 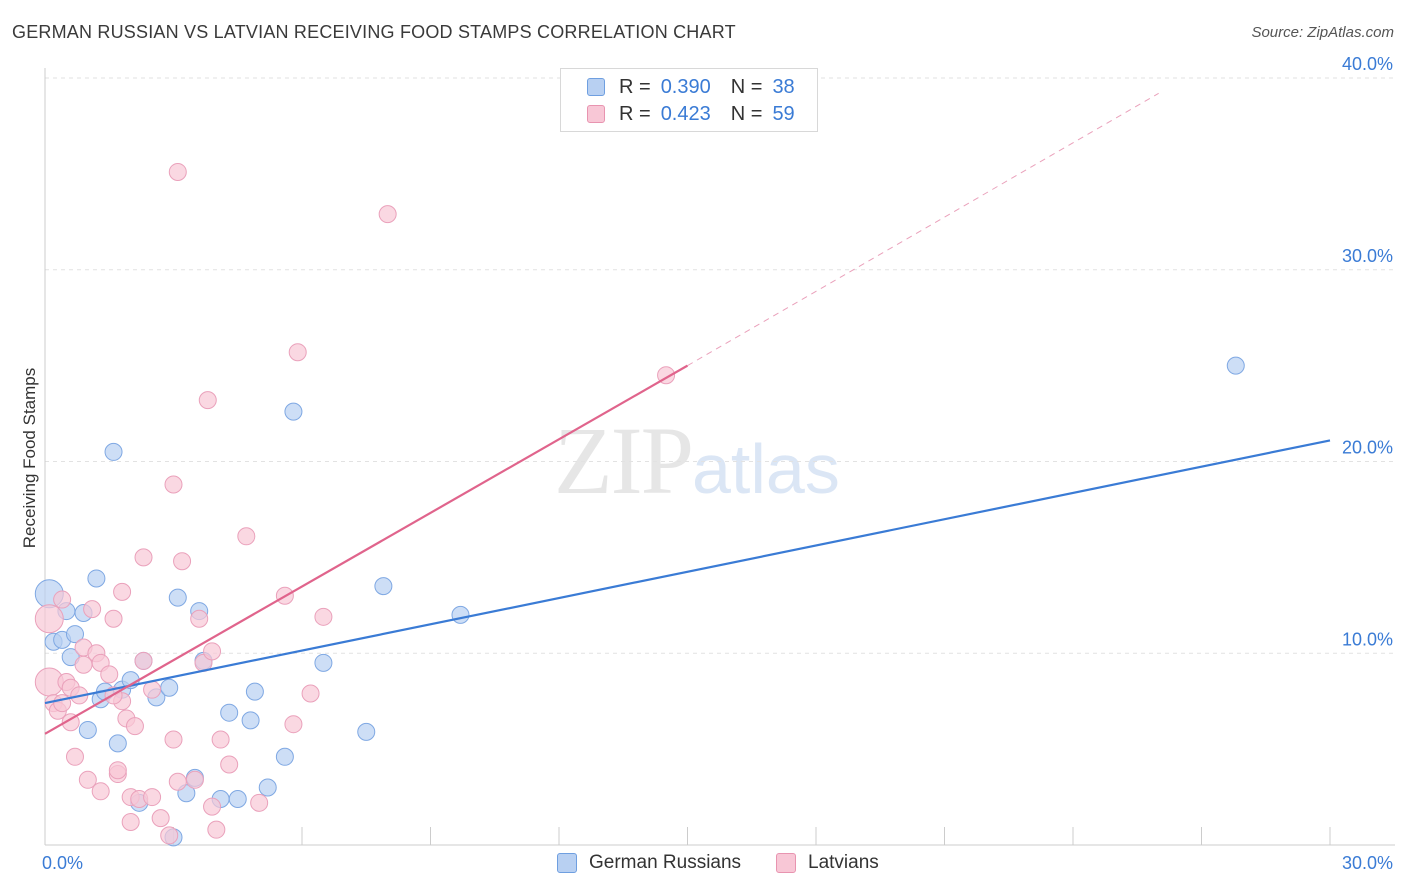 I want to click on legend-swatch-german-russians, so click(x=596, y=87).